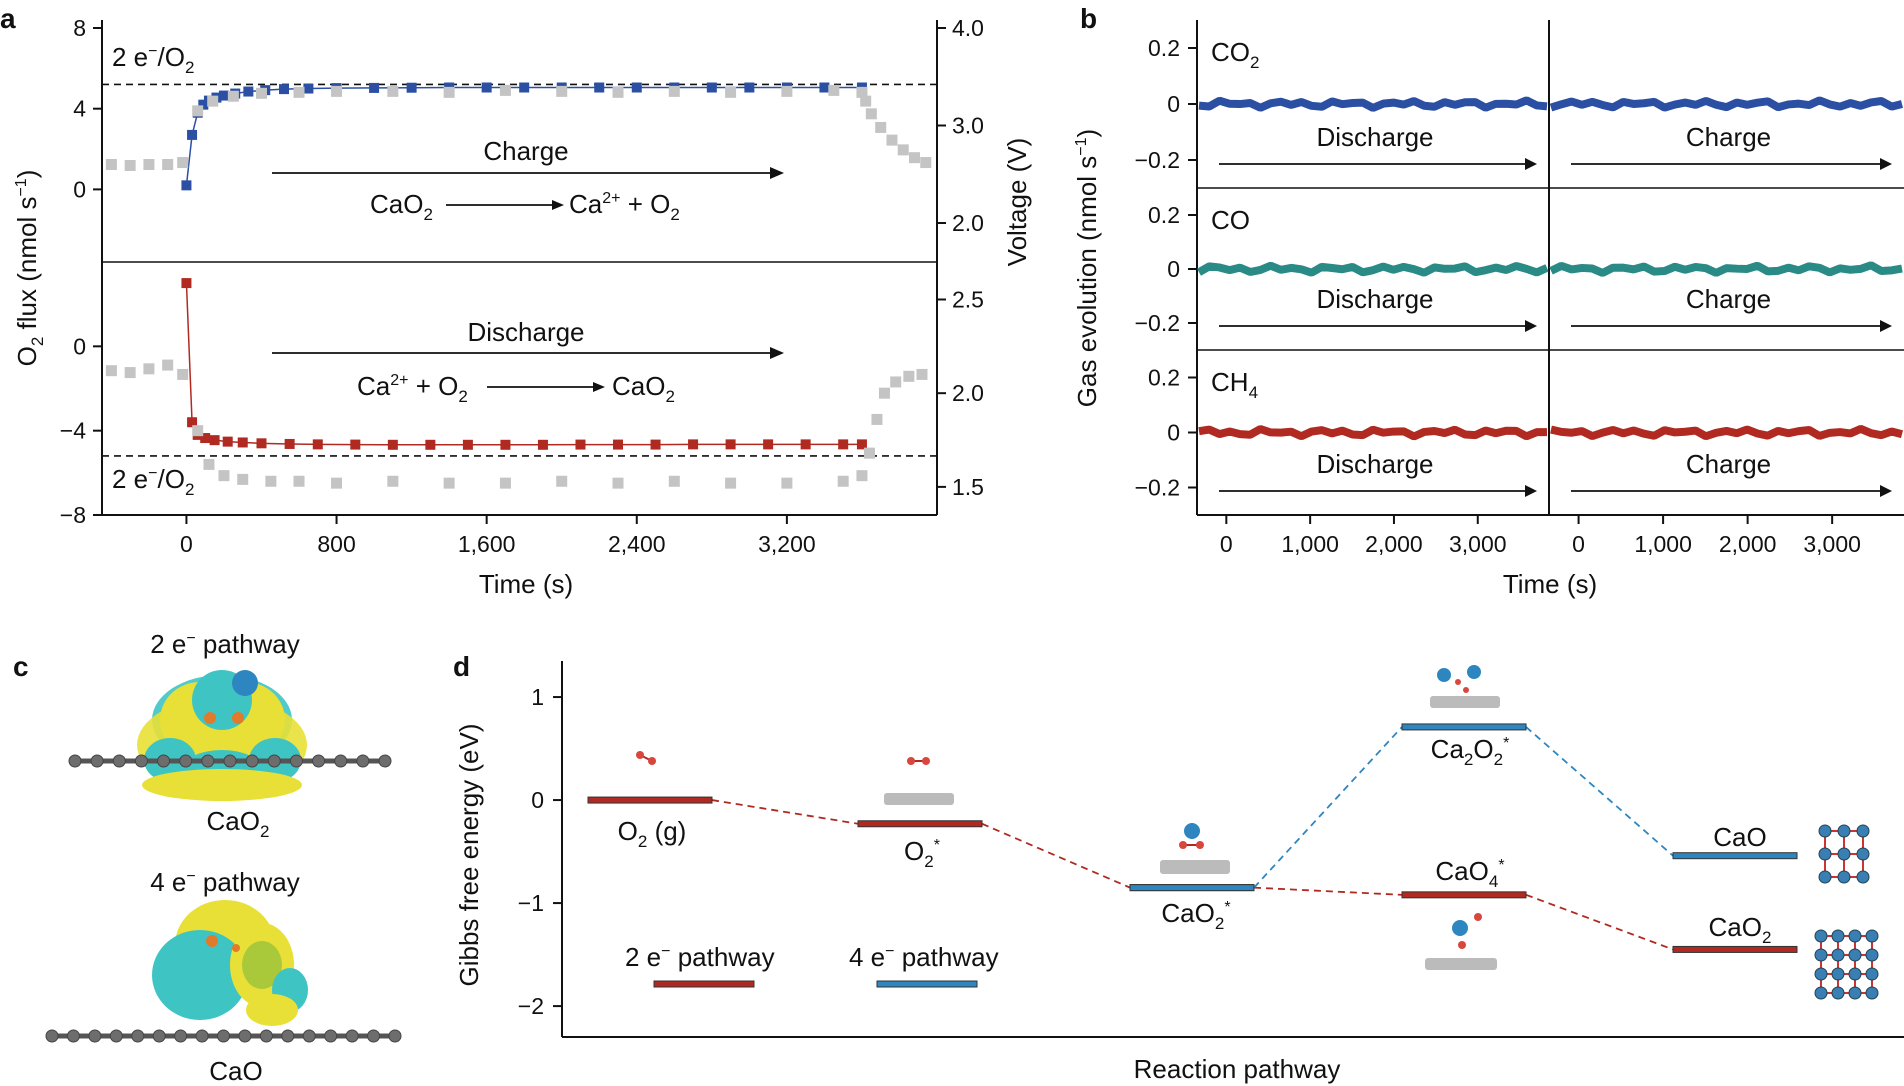  What do you see at coordinates (1157, 488) in the screenshot?
I see `panel-b-ytick-label: −0.2` at bounding box center [1157, 488].